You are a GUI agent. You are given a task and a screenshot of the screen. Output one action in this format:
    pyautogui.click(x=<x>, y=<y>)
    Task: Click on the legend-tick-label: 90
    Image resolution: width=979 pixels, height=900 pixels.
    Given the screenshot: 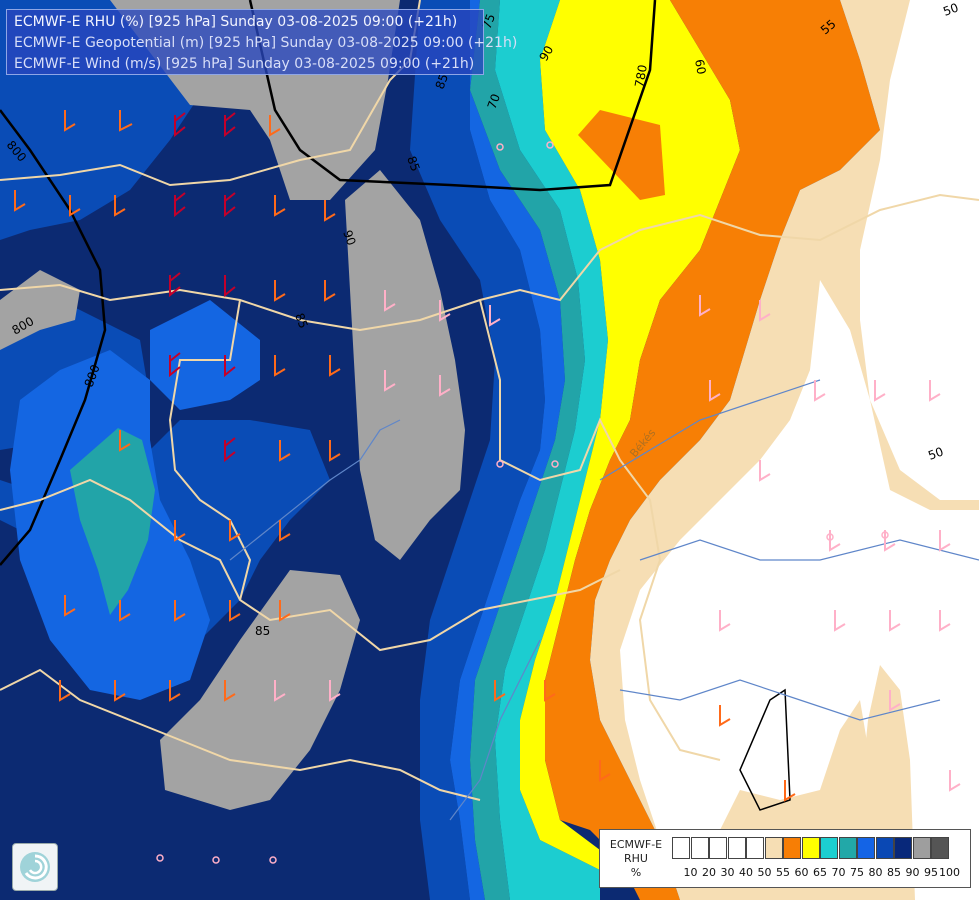 What is the action you would take?
    pyautogui.click(x=912, y=872)
    